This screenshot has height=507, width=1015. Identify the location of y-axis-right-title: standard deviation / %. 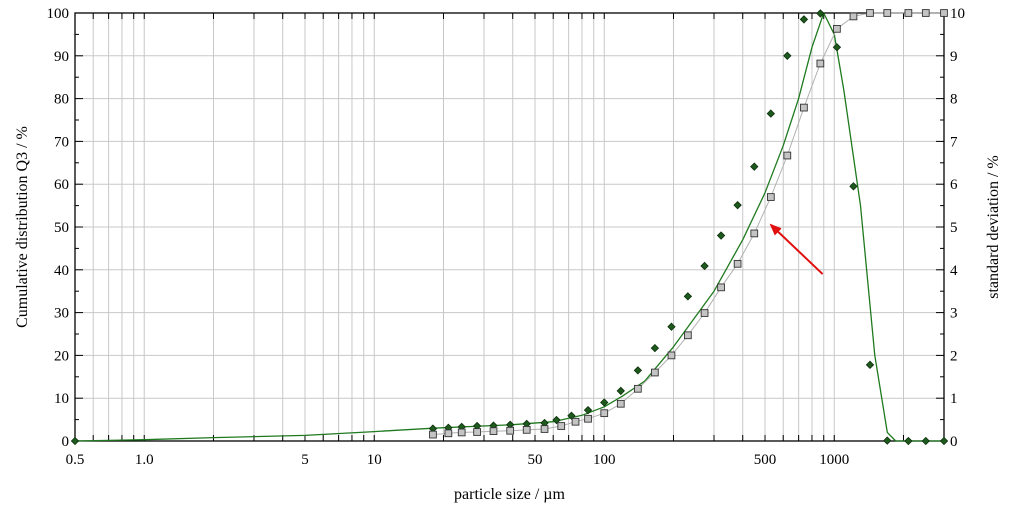
(993, 227).